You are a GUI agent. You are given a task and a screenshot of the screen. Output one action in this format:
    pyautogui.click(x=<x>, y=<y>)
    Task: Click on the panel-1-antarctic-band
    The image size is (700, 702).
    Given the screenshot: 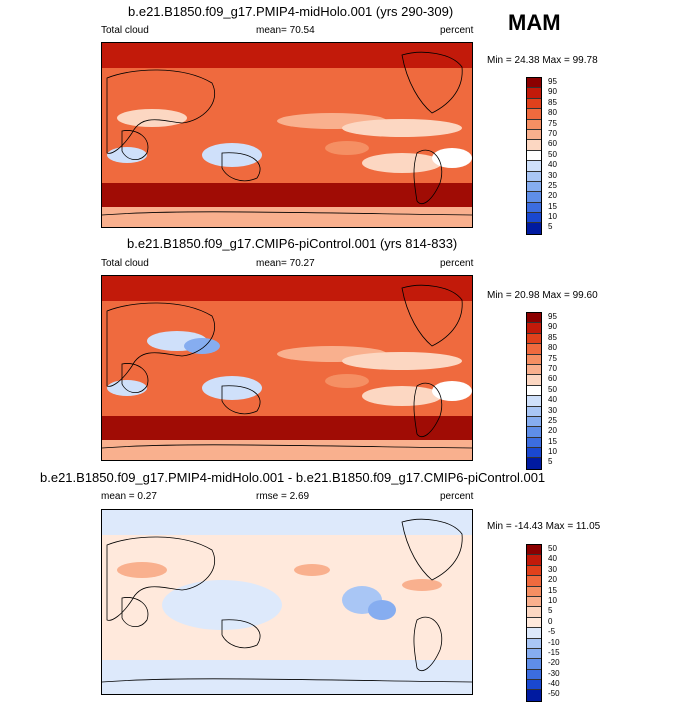 What is the action you would take?
    pyautogui.click(x=287, y=217)
    